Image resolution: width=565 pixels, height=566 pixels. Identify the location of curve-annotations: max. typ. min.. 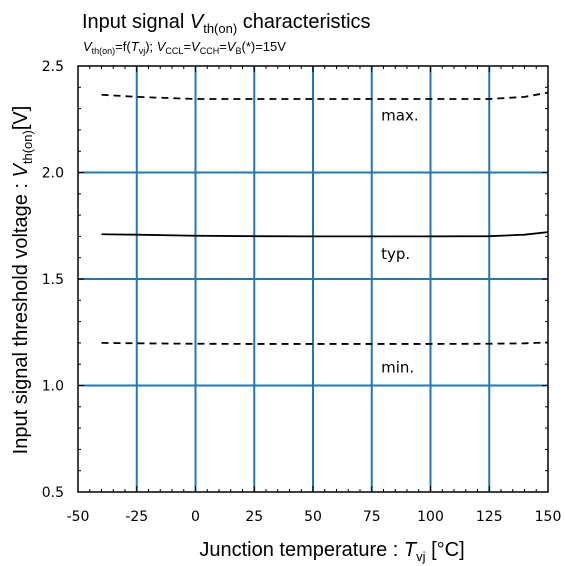
(399, 241).